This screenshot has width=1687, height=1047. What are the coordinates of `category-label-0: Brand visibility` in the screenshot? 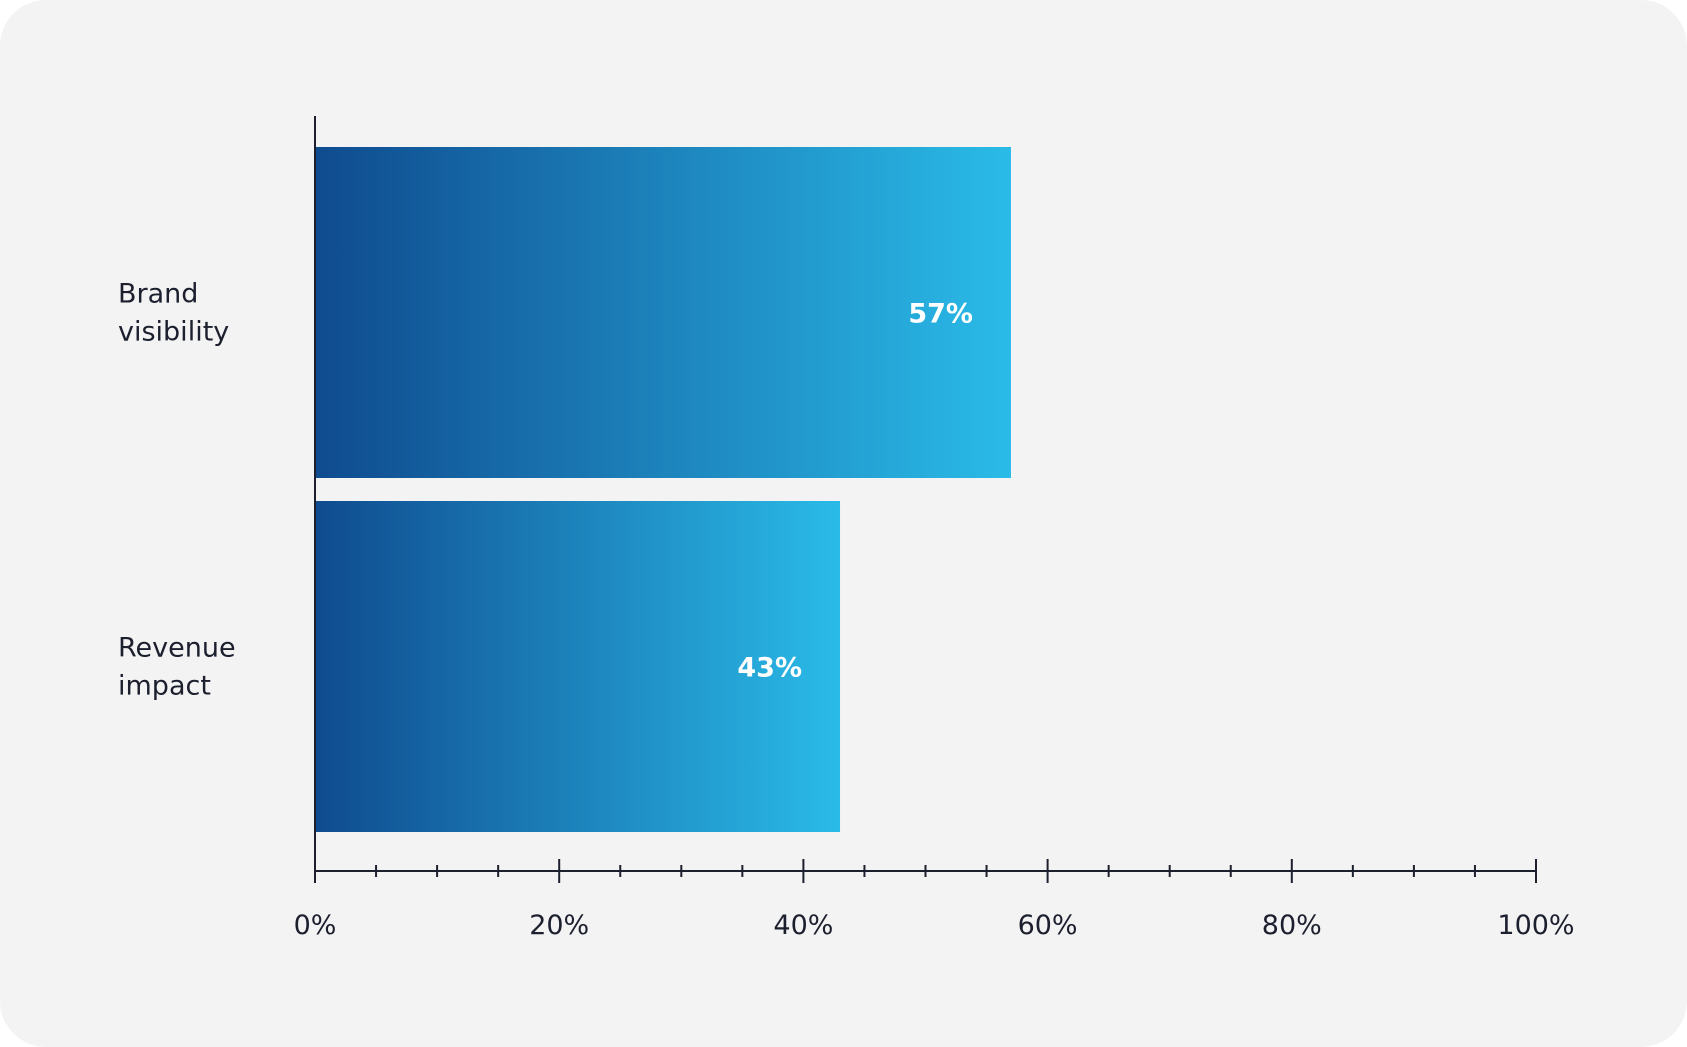 It's located at (173, 313).